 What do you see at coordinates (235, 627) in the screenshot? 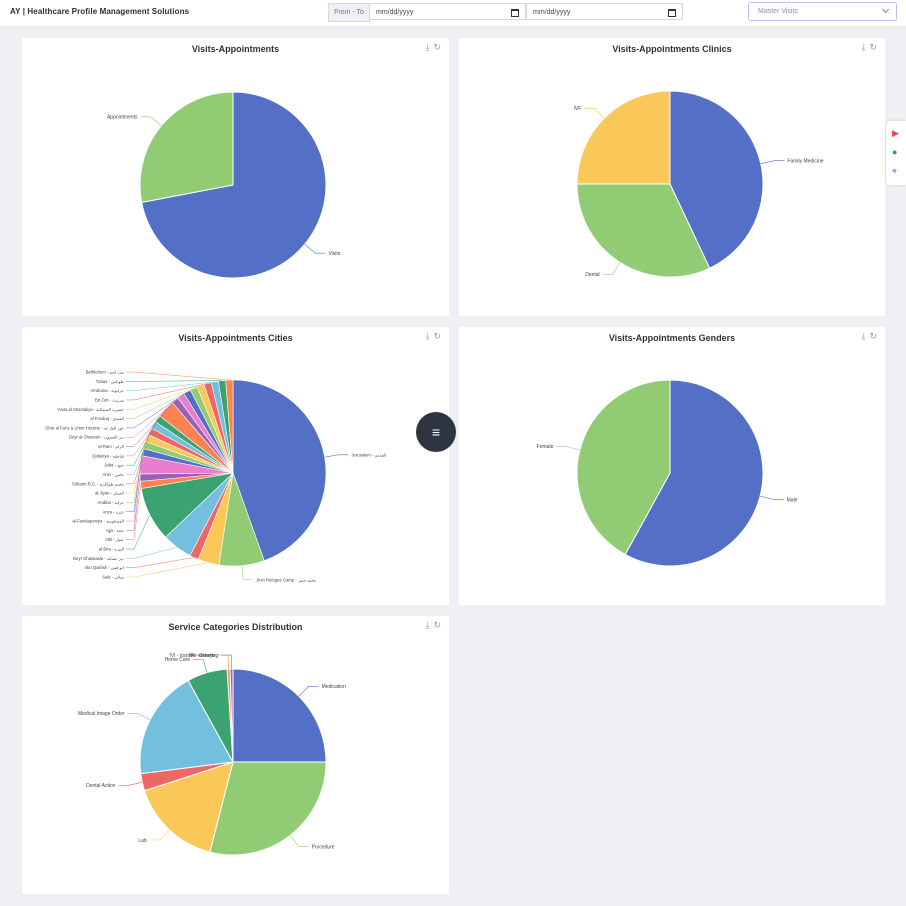
I see `chart-title: Service Categories Distribution` at bounding box center [235, 627].